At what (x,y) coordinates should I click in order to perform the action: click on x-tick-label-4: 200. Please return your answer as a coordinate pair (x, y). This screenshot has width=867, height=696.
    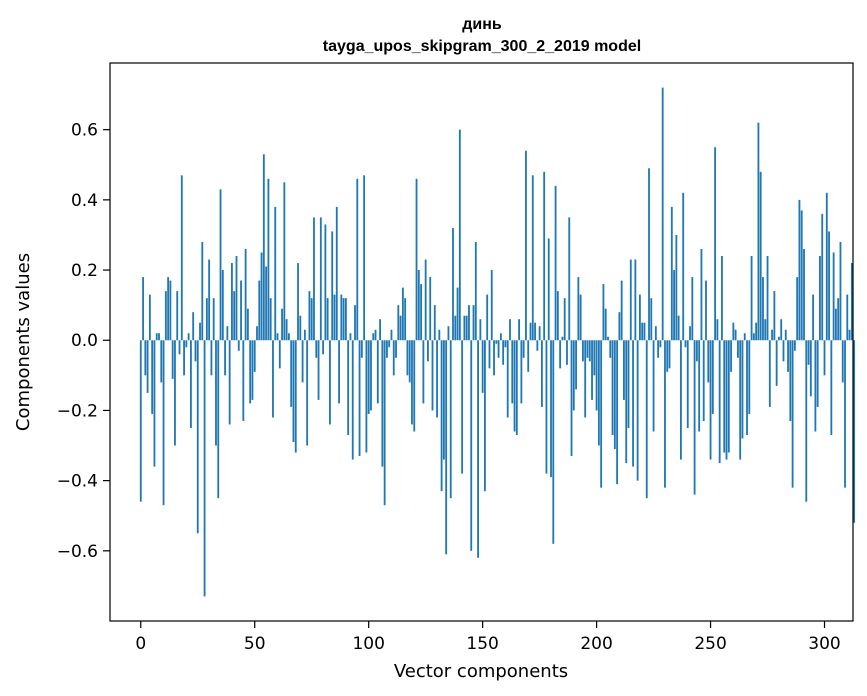
    Looking at the image, I should click on (596, 644).